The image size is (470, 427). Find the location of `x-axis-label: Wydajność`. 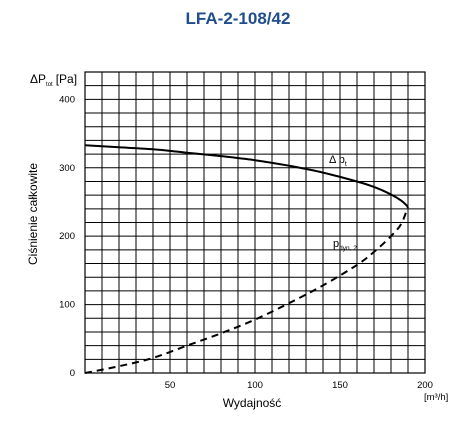

x-axis-label: Wydajność is located at coordinates (252, 403).